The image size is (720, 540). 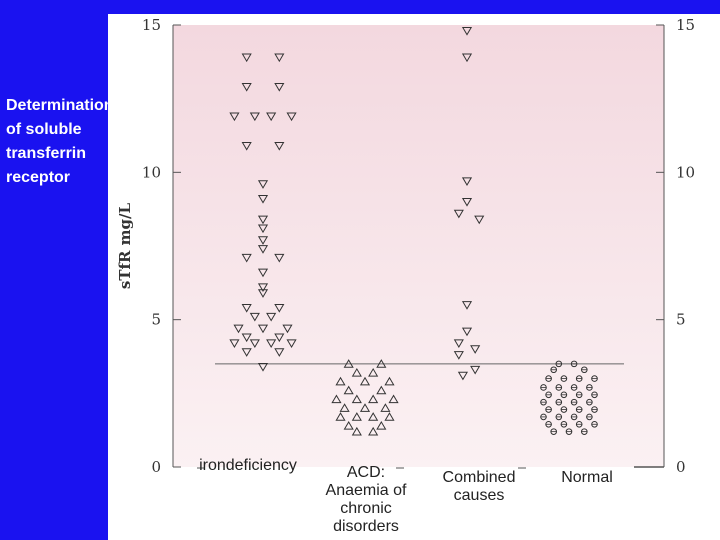 What do you see at coordinates (681, 467) in the screenshot?
I see `y-tick-label-right: 0` at bounding box center [681, 467].